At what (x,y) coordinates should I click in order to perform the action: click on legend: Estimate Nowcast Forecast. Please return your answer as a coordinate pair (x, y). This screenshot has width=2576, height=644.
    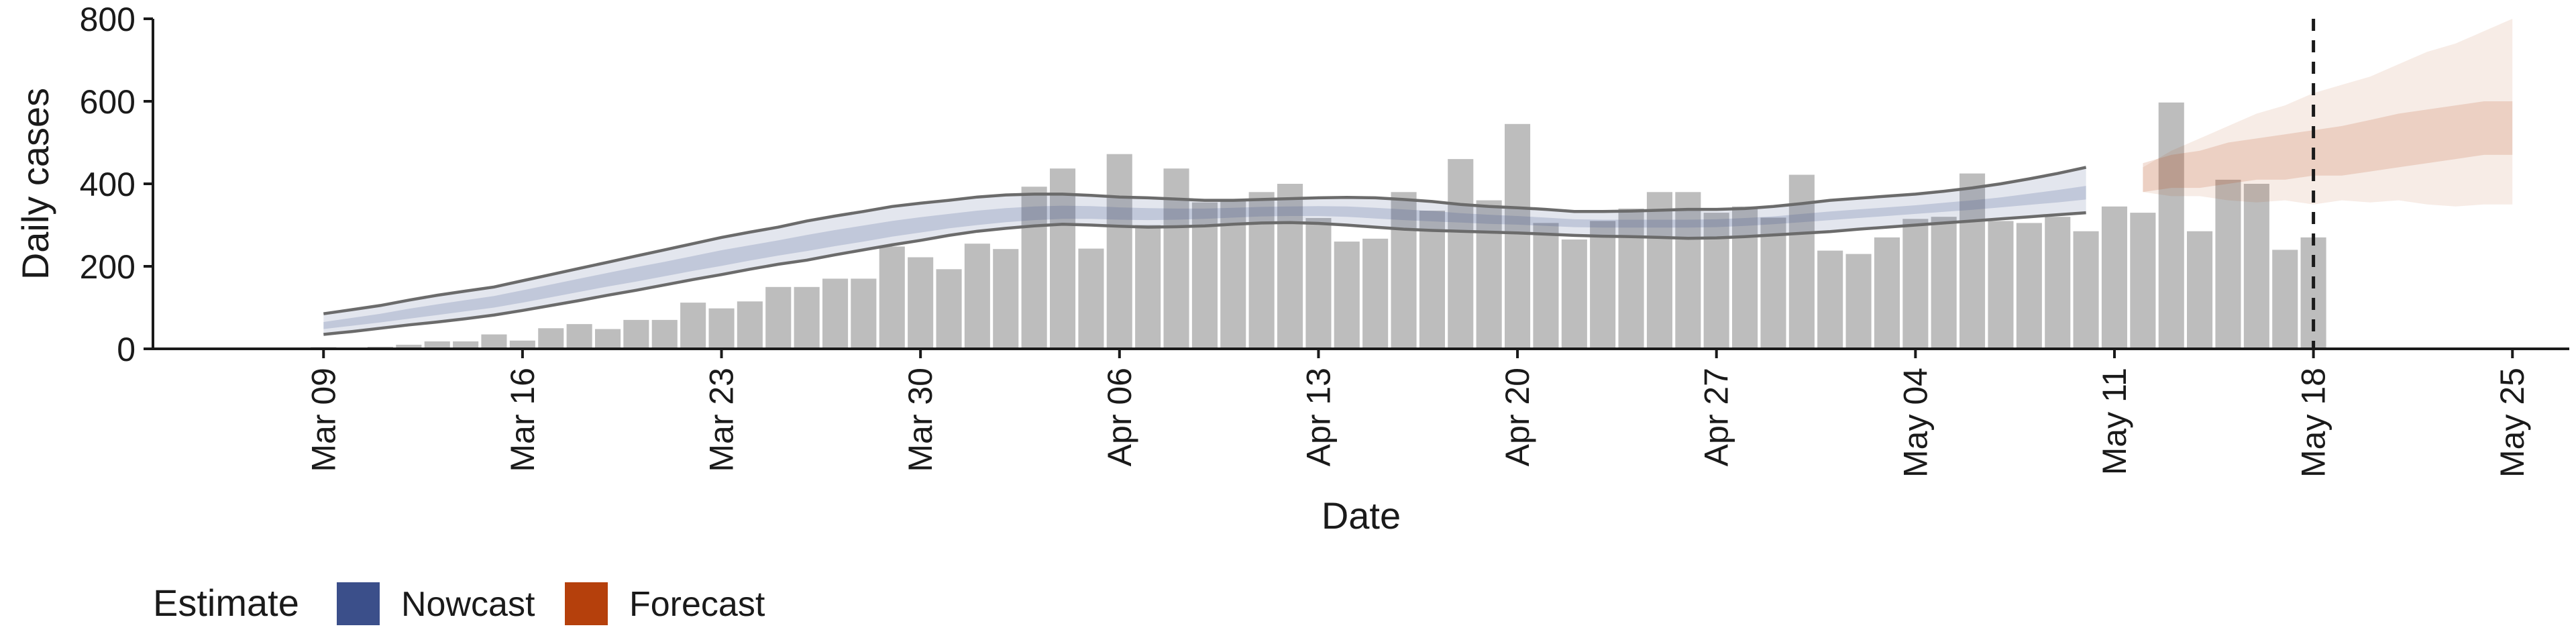
    Looking at the image, I should click on (459, 603).